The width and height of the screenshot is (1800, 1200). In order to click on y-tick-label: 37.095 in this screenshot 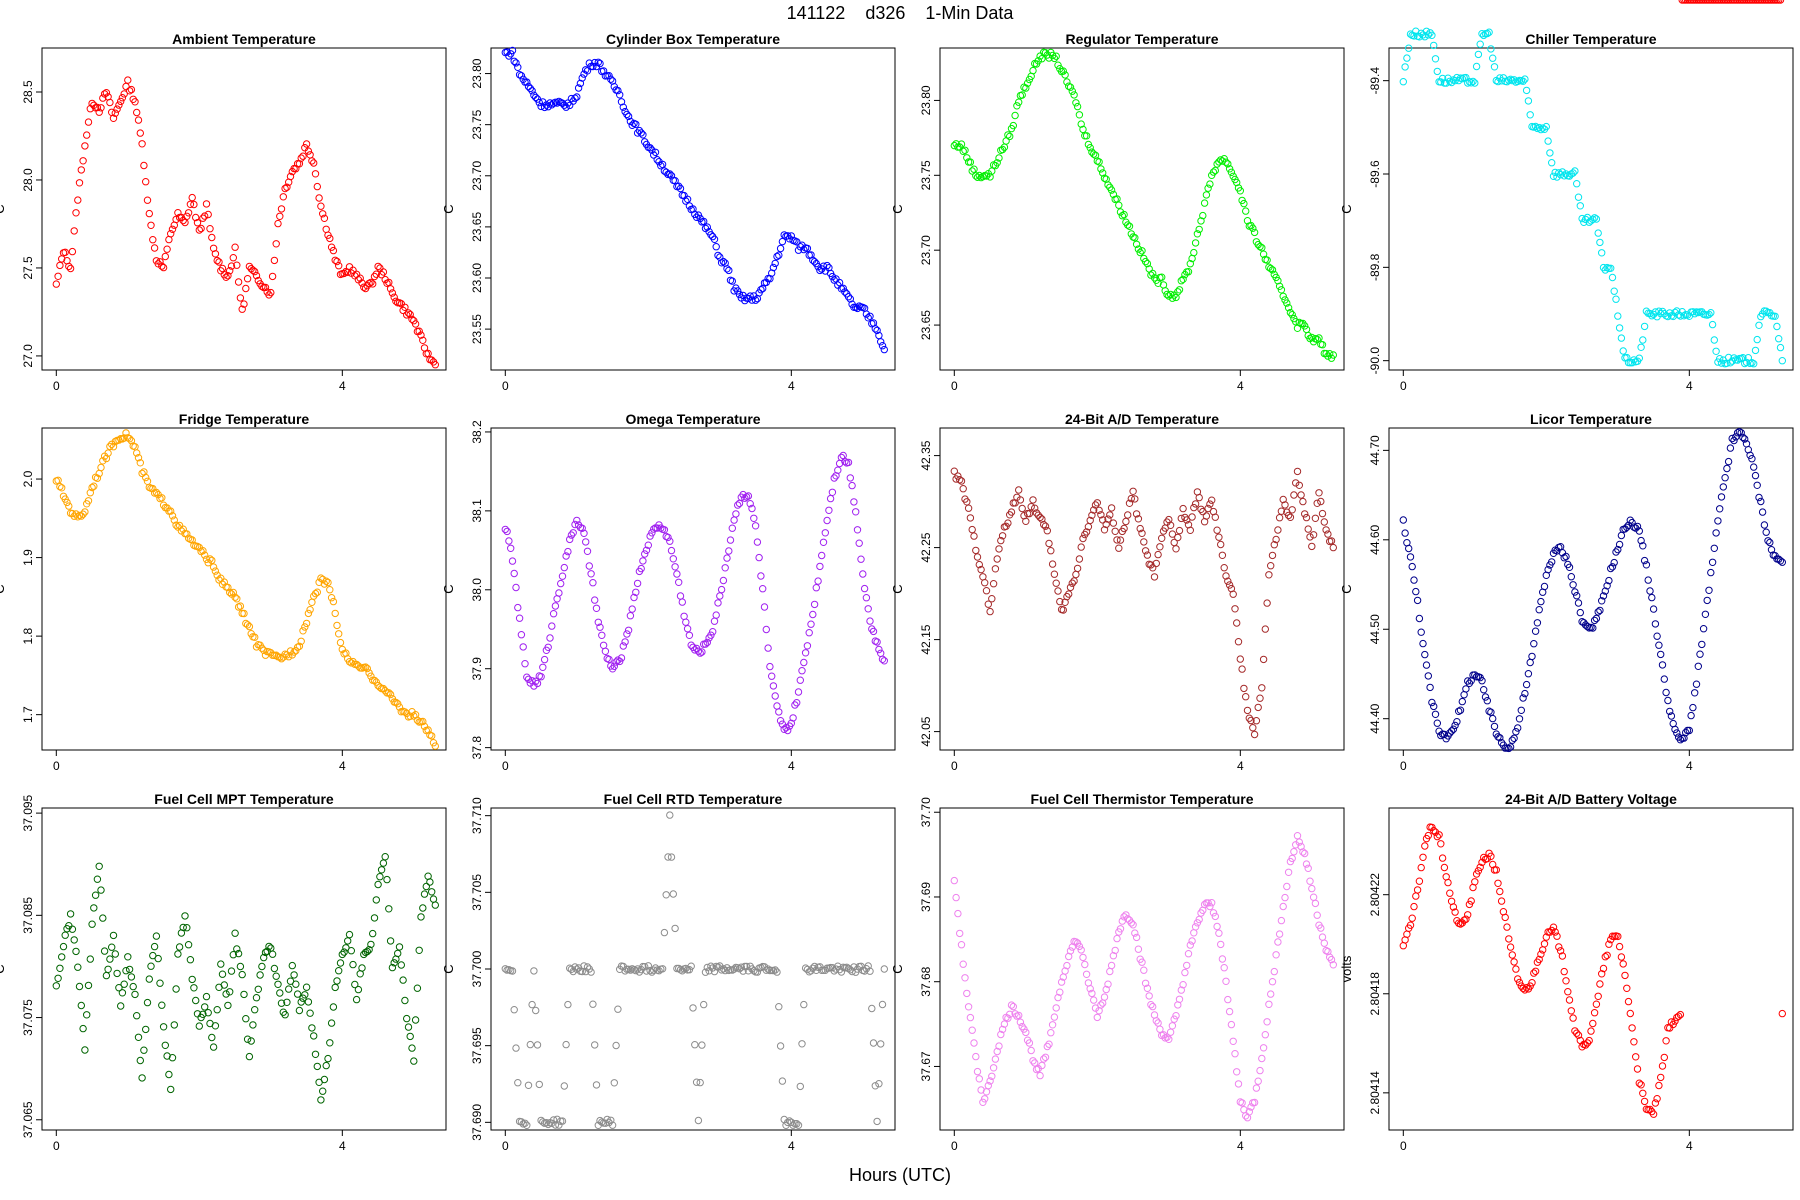, I will do `click(28, 812)`.